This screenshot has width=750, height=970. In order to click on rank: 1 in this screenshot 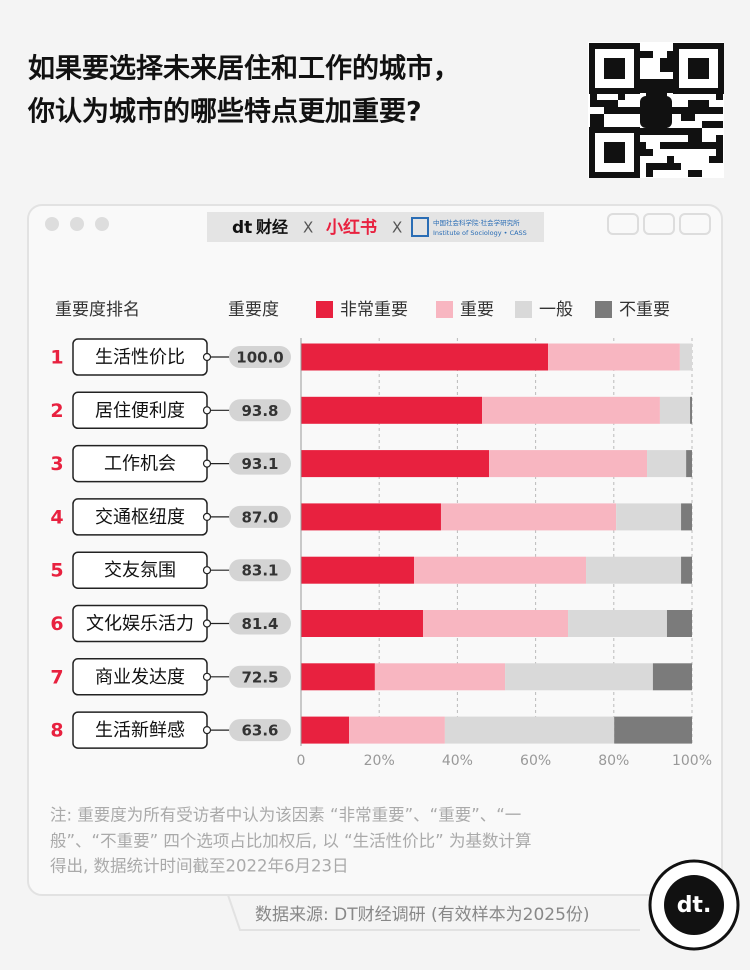, I will do `click(56, 358)`.